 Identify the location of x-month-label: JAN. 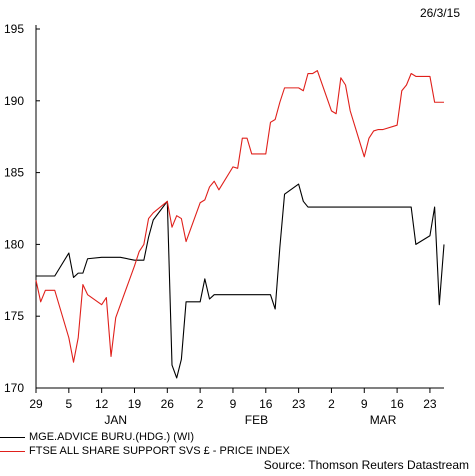
(115, 420).